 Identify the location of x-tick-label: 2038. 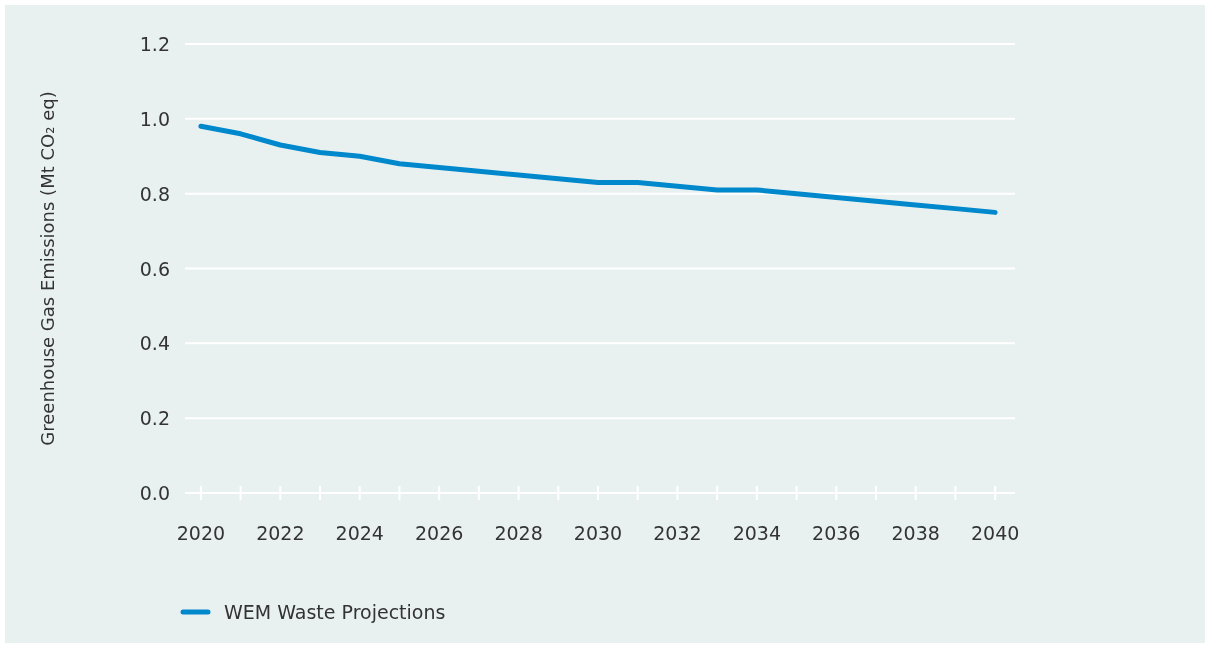
(915, 533).